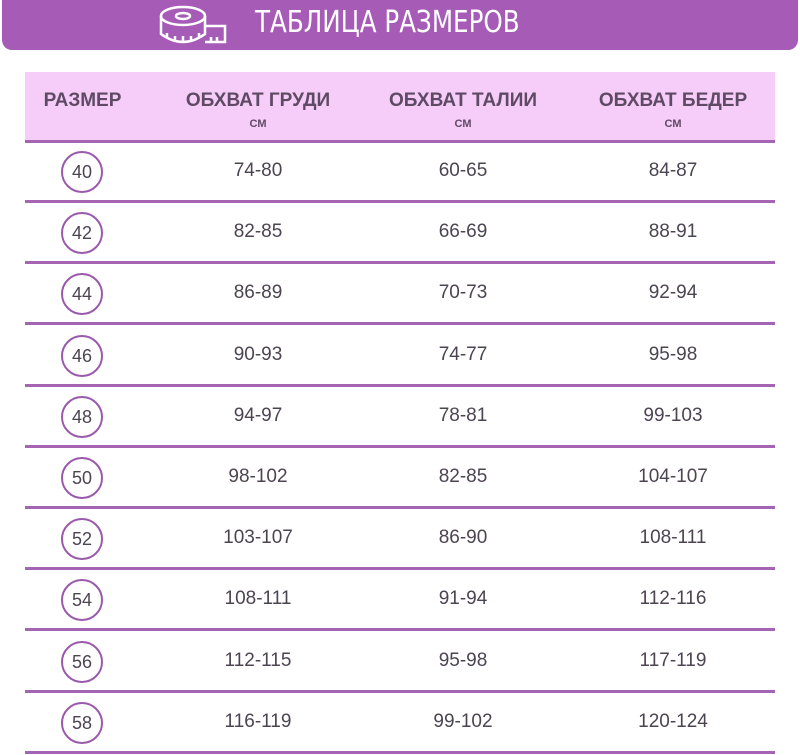 The image size is (800, 755). I want to click on table-row: 54 108-111 91-94 112-116, so click(400, 601).